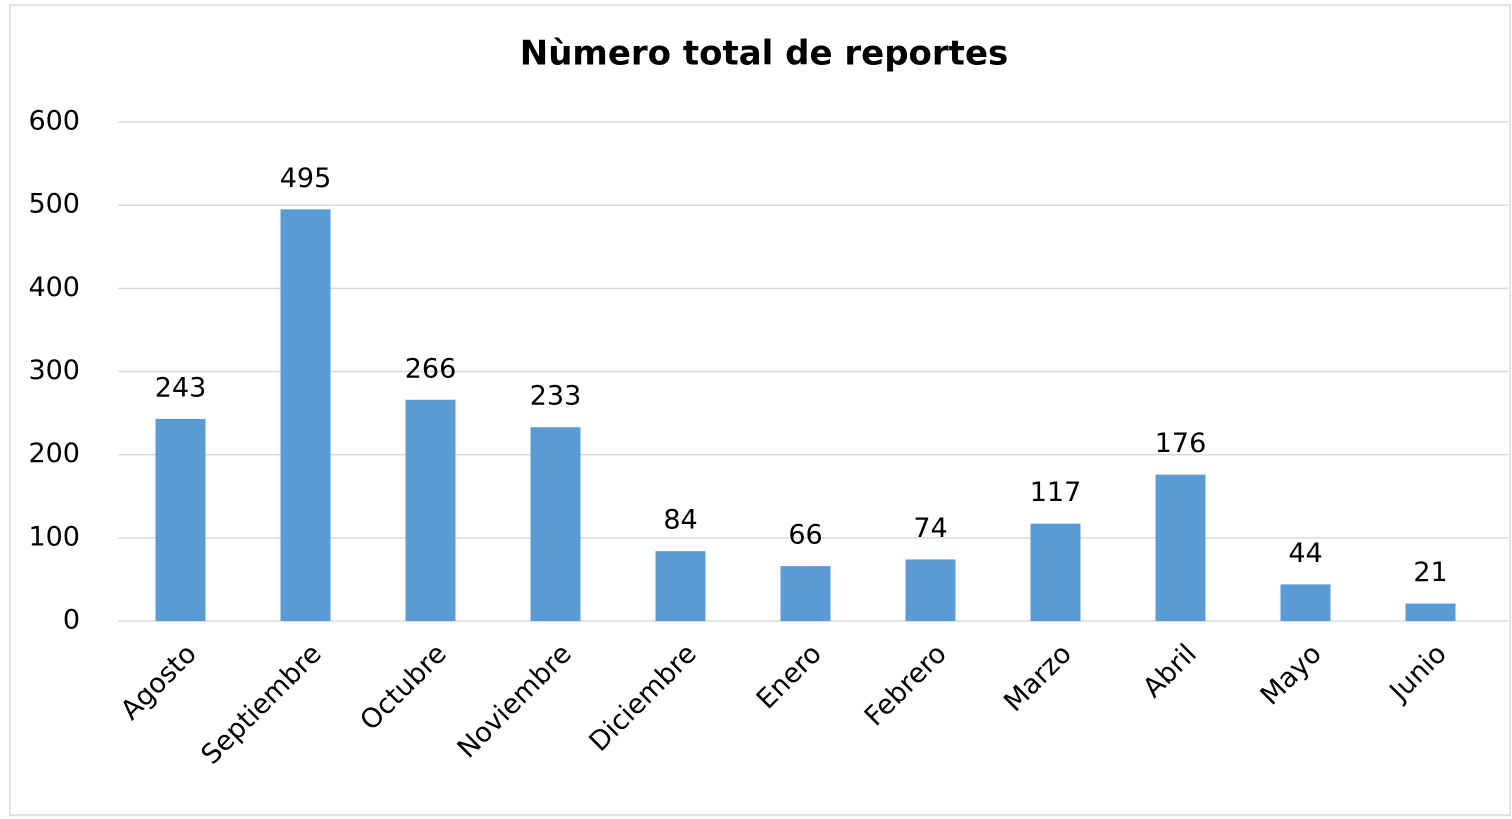 This screenshot has height=819, width=1512. What do you see at coordinates (764, 54) in the screenshot?
I see `chart-title: Nùmero total de reportes` at bounding box center [764, 54].